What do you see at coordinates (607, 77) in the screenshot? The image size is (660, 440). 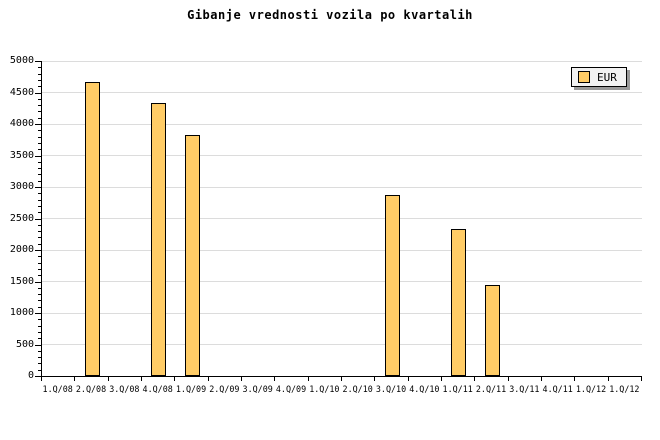 I see `legend-label: EUR` at bounding box center [607, 77].